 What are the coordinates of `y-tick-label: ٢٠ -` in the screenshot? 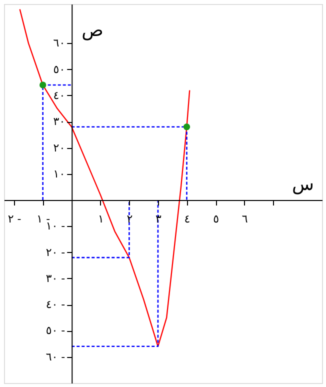 It's located at (56, 252).